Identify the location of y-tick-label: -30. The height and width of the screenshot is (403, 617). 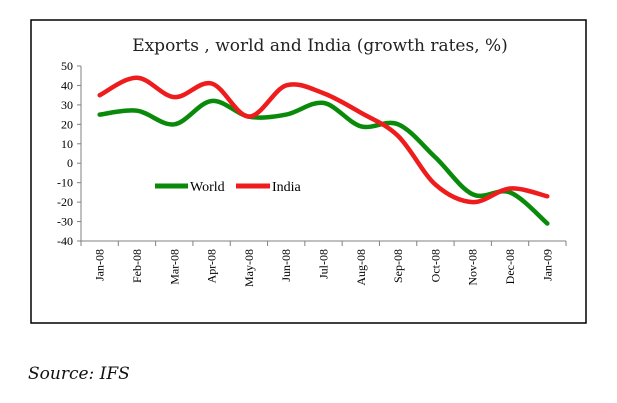
(65, 222).